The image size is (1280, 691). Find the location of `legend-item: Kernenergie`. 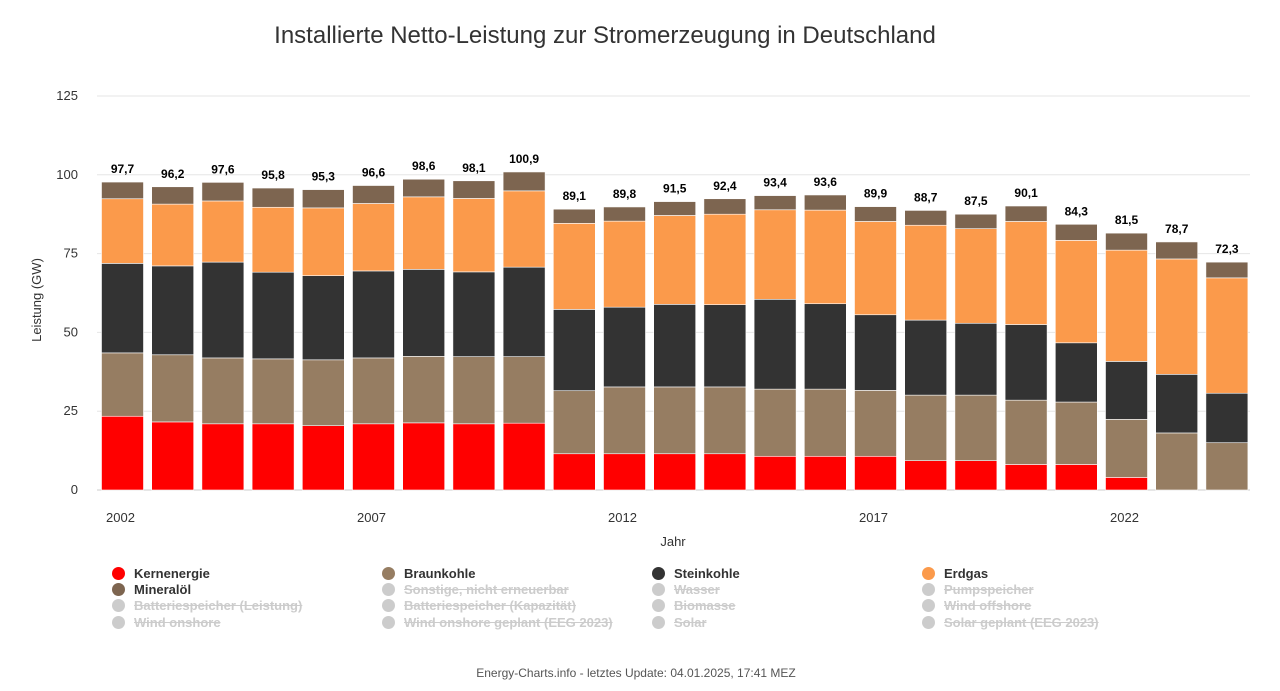

legend-item: Kernenergie is located at coordinates (247, 573).